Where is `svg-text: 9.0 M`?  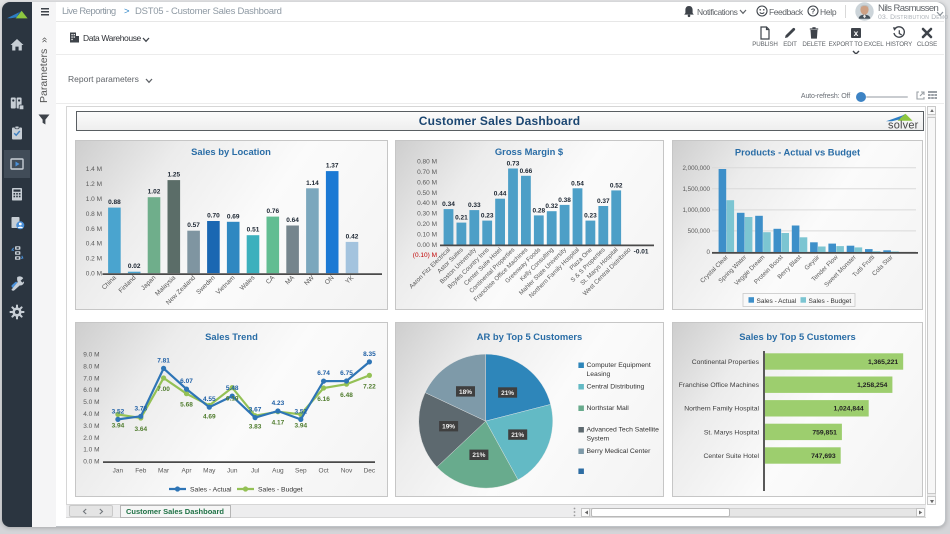 svg-text: 9.0 M is located at coordinates (91, 355).